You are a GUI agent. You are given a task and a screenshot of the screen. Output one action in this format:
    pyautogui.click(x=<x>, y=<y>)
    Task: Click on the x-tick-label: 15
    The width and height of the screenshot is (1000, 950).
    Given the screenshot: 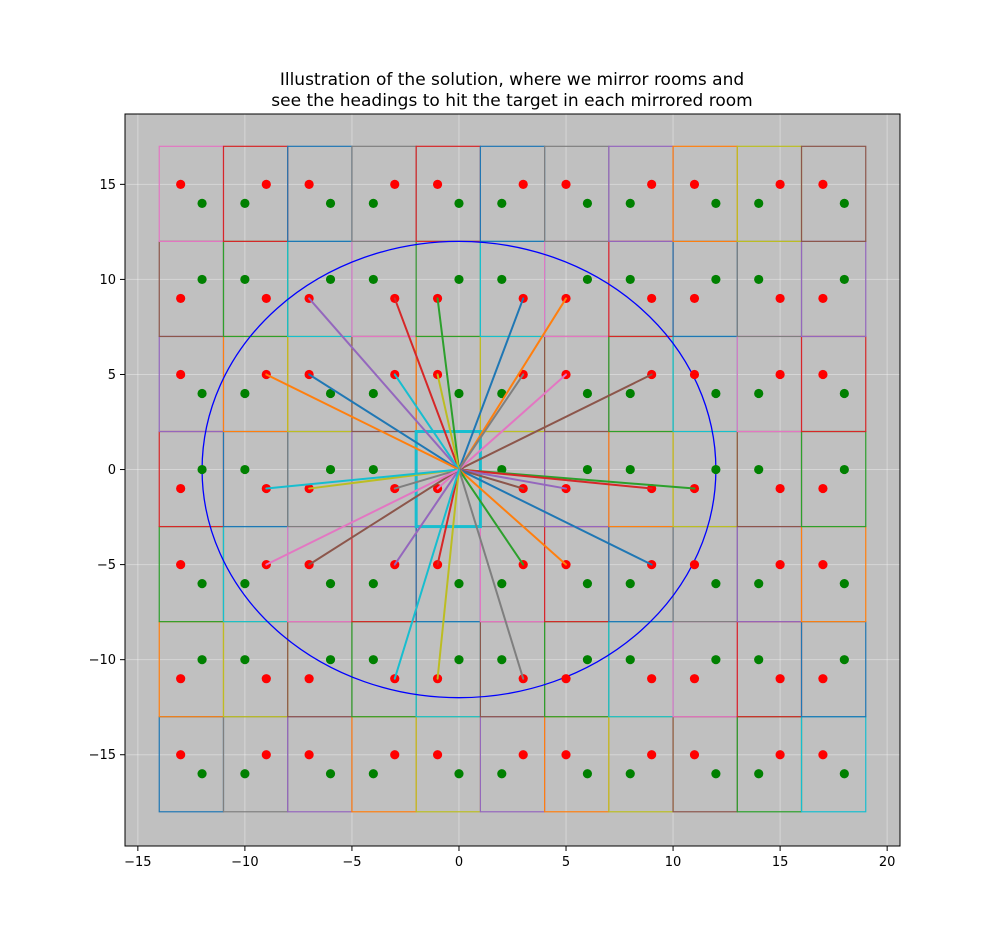 What is the action you would take?
    pyautogui.click(x=780, y=862)
    